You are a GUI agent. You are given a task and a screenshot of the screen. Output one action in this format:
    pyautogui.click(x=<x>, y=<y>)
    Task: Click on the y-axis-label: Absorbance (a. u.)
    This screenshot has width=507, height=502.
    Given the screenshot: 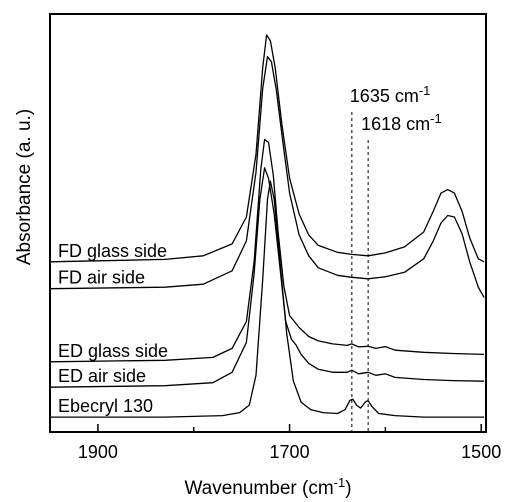 What is the action you would take?
    pyautogui.click(x=24, y=187)
    